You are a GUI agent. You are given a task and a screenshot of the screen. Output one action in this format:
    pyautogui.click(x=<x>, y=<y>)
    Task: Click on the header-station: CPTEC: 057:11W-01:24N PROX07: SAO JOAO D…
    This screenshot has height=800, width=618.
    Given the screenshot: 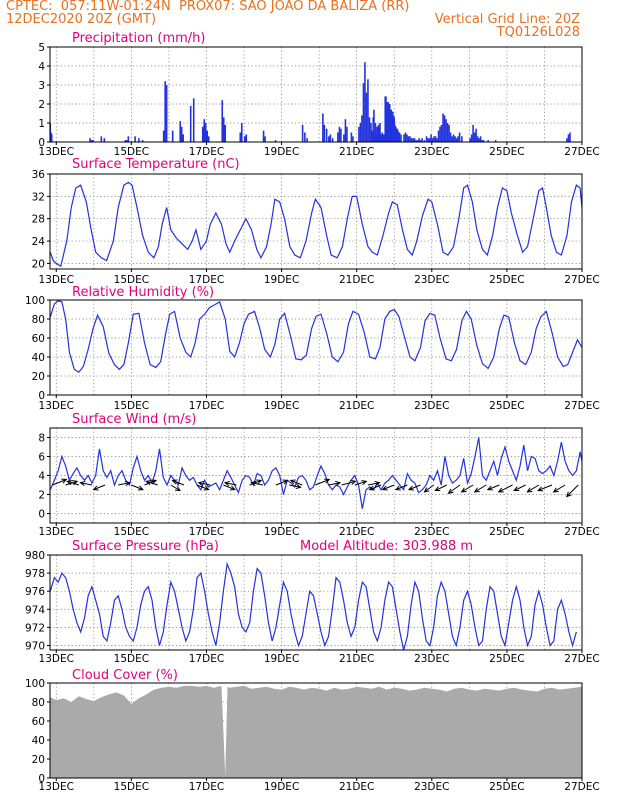 What is the action you would take?
    pyautogui.click(x=208, y=7)
    